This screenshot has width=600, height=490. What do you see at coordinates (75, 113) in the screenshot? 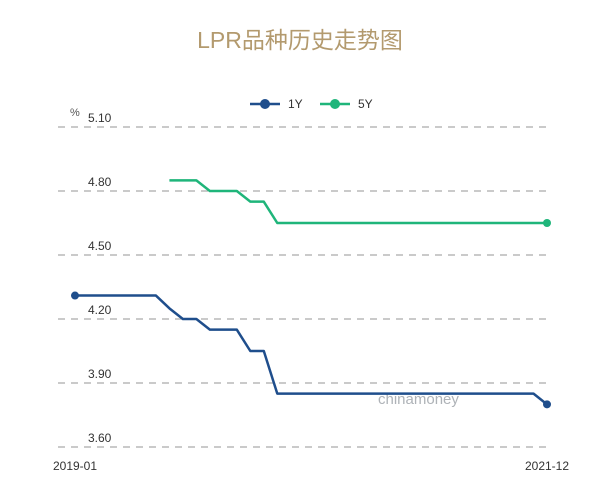
I see `y-axis-unit: %` at bounding box center [75, 113].